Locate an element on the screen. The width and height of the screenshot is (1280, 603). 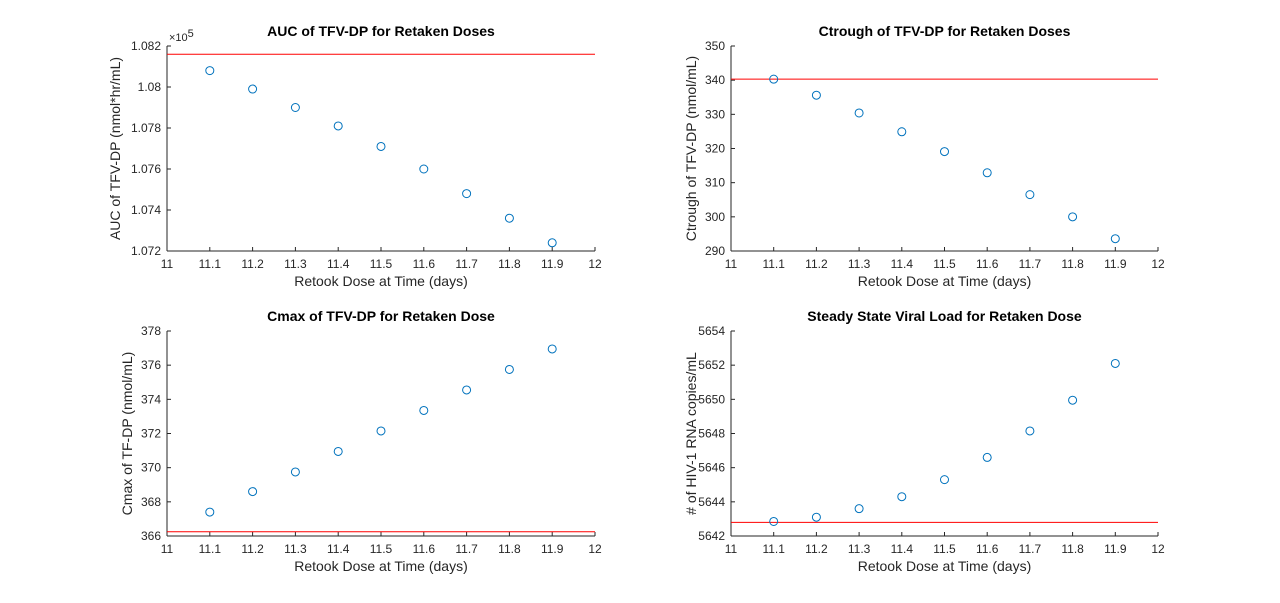
y-tick-label: 330 is located at coordinates (715, 114).